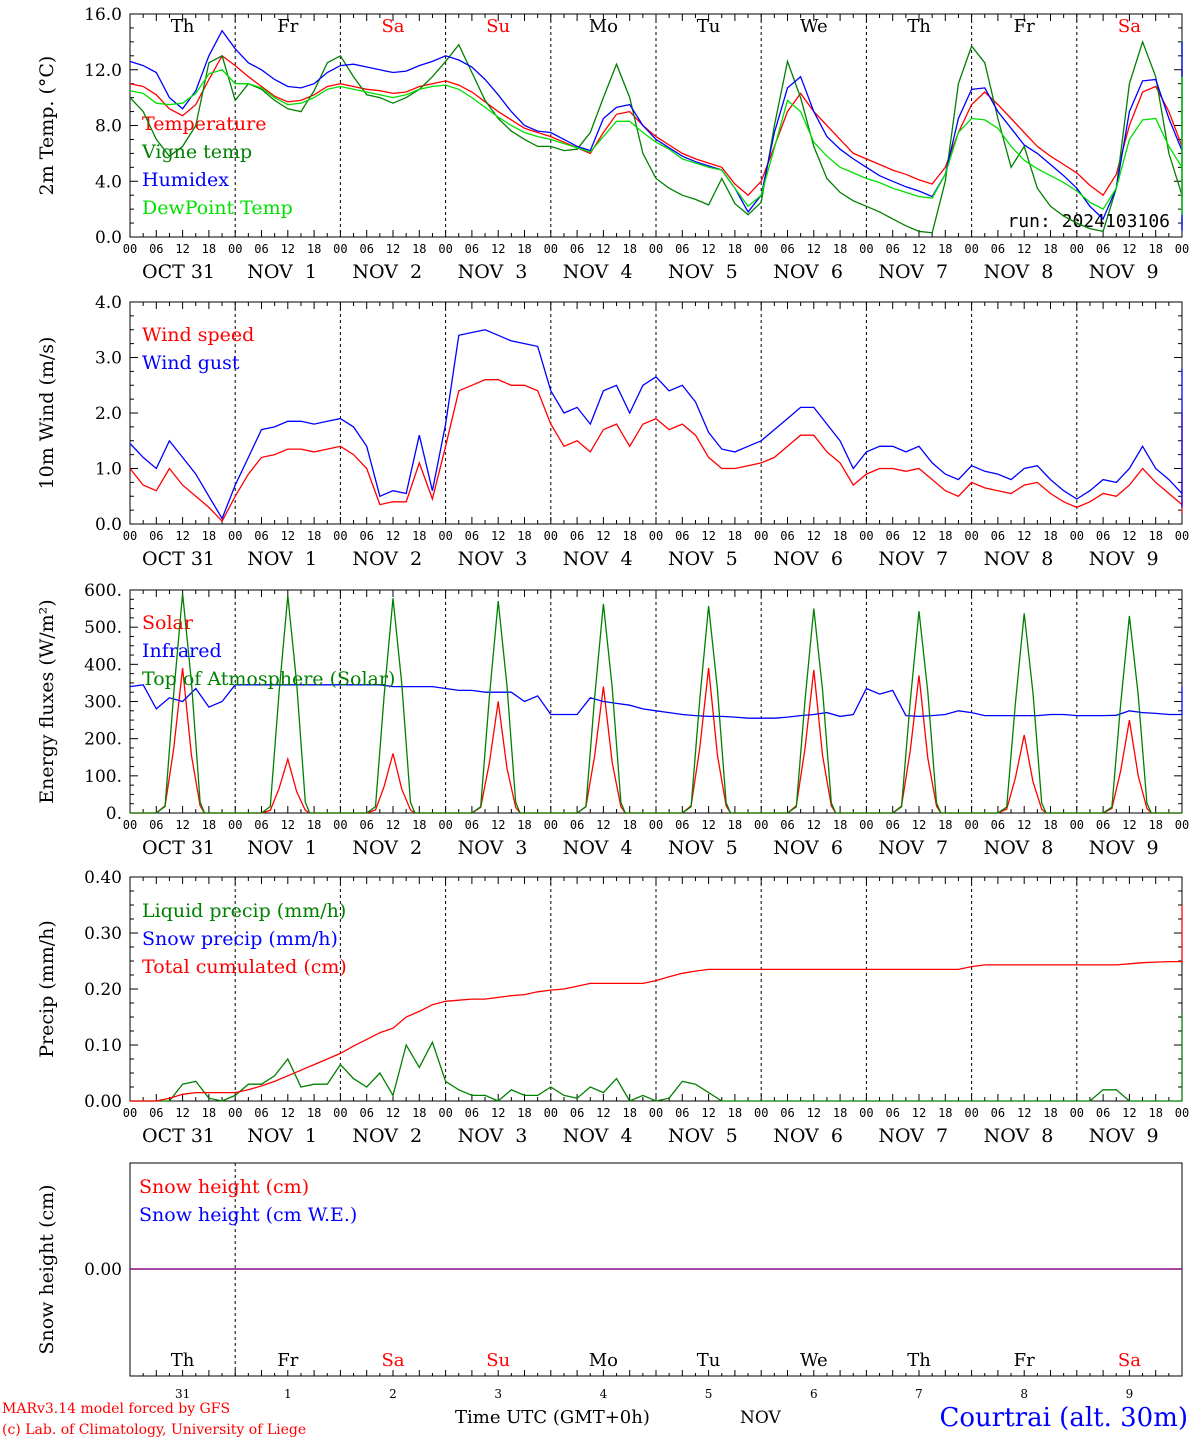 The image size is (1194, 1440). Describe the element at coordinates (103, 71) in the screenshot. I see `y-tick-label: 12.0` at that location.